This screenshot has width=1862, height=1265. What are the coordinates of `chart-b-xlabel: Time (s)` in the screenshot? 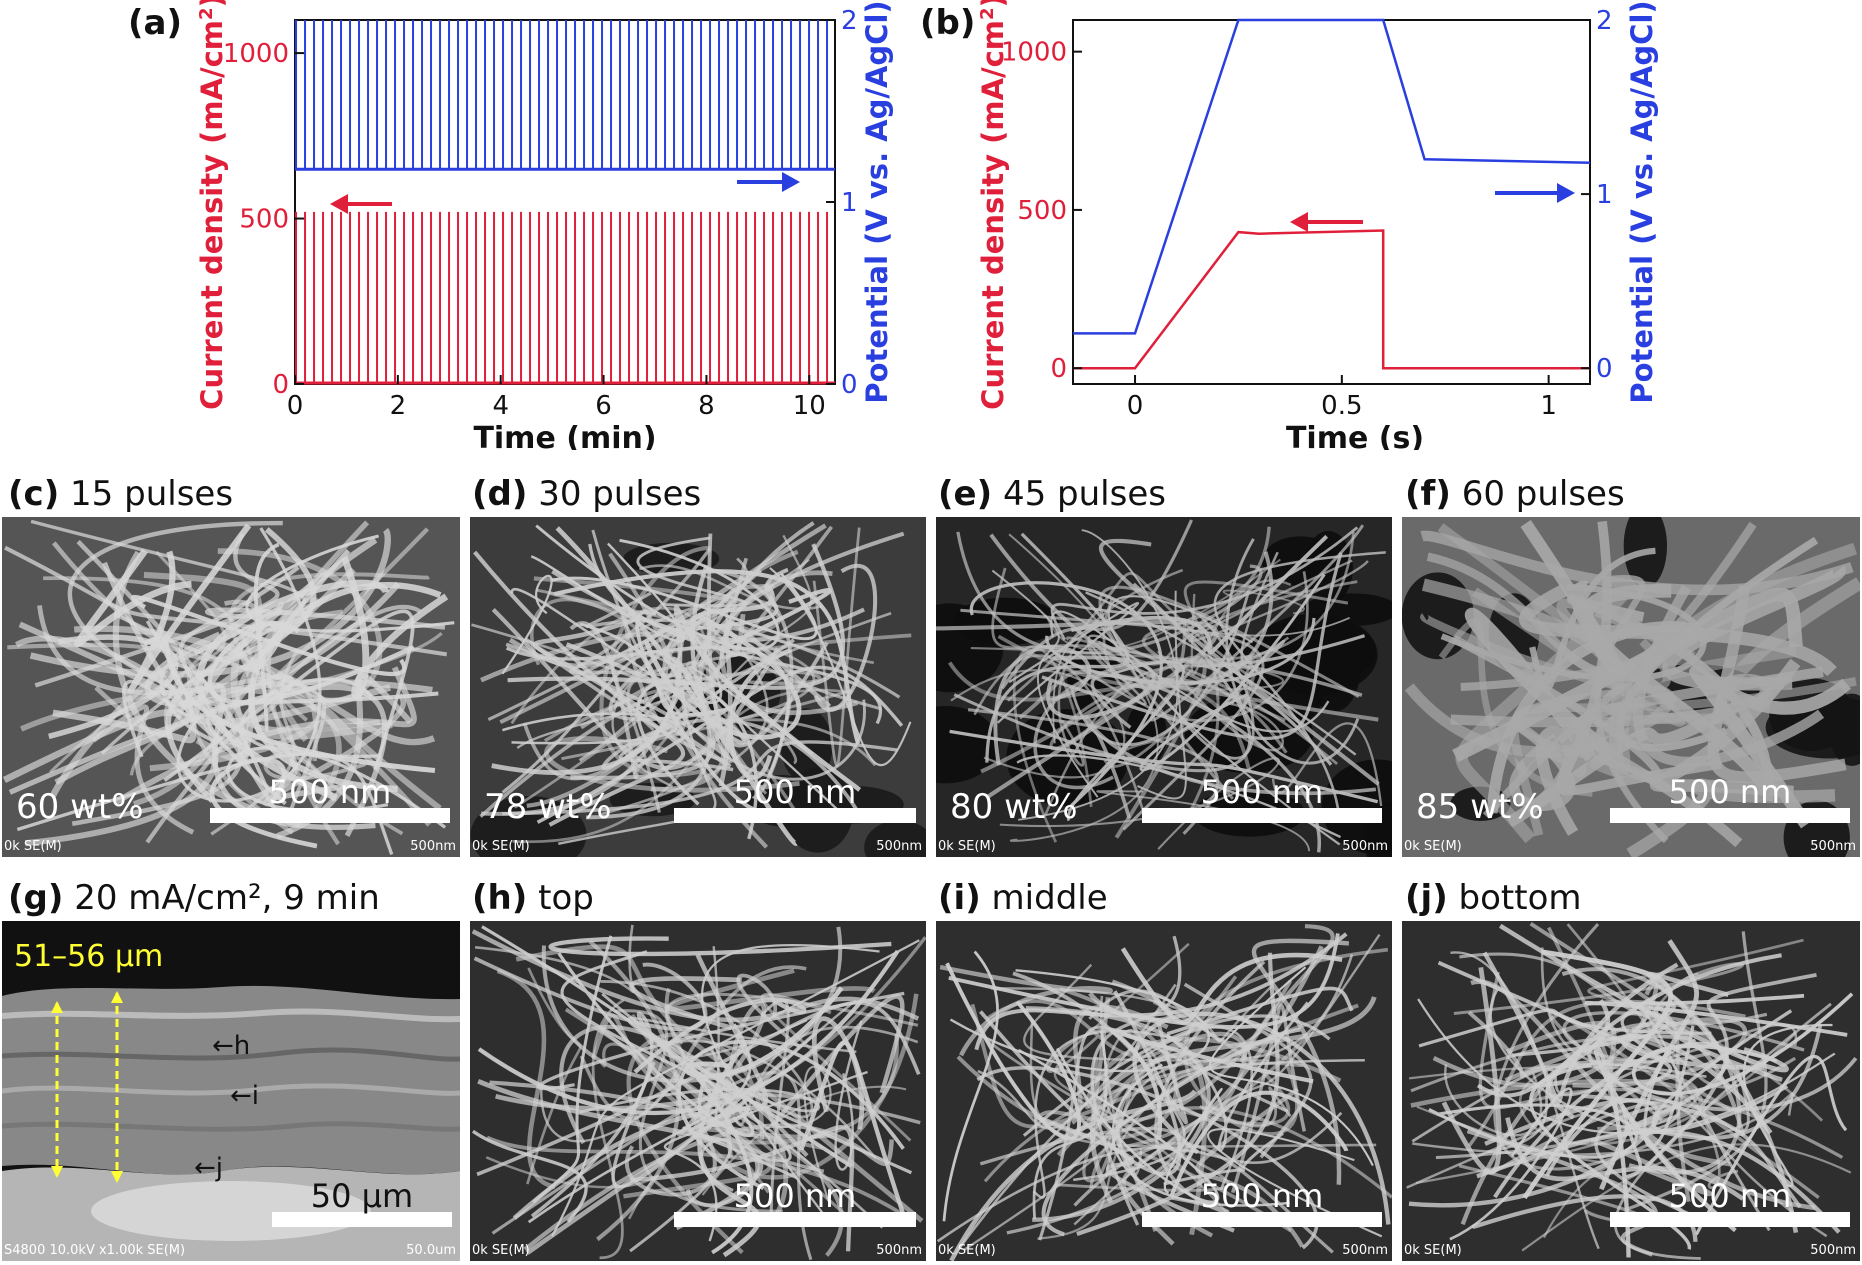 It's located at (1355, 435).